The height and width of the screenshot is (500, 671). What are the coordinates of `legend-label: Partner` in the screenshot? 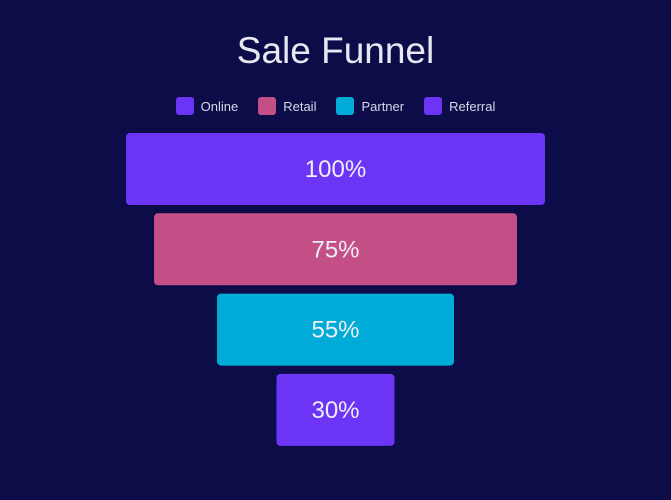 It's located at (383, 106).